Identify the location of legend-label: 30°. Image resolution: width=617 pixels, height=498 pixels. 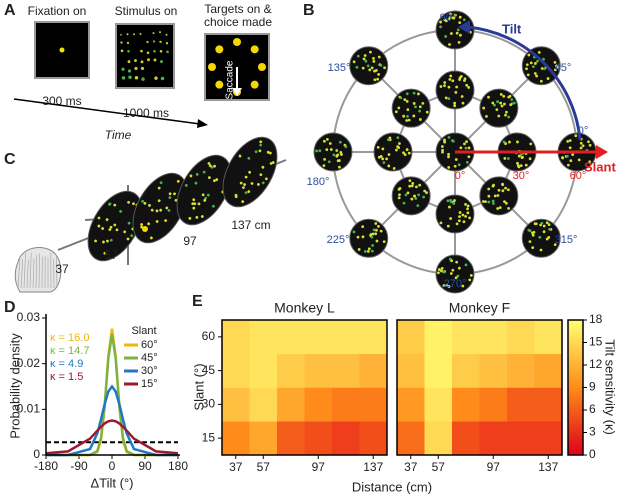
(149, 371).